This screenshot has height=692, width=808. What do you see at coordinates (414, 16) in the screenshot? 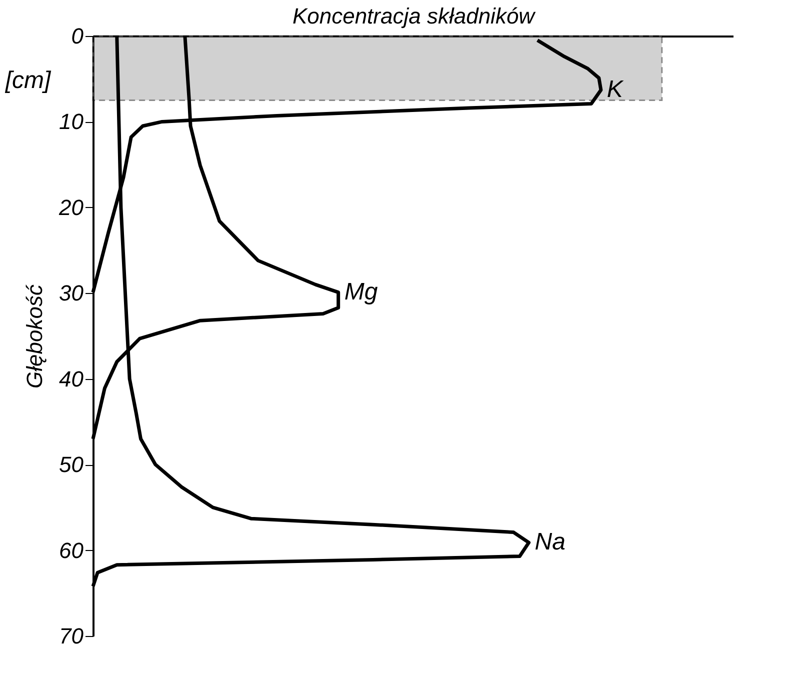
I see `x-axis-title: Koncentracja składników` at bounding box center [414, 16].